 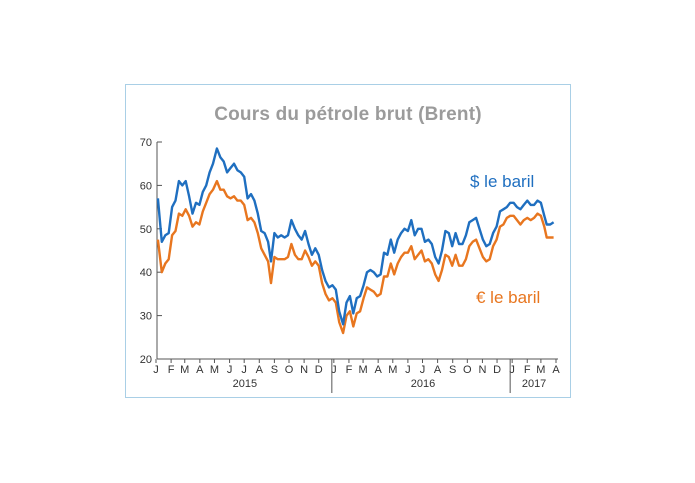 I want to click on x-year-label: 2017, so click(x=534, y=384).